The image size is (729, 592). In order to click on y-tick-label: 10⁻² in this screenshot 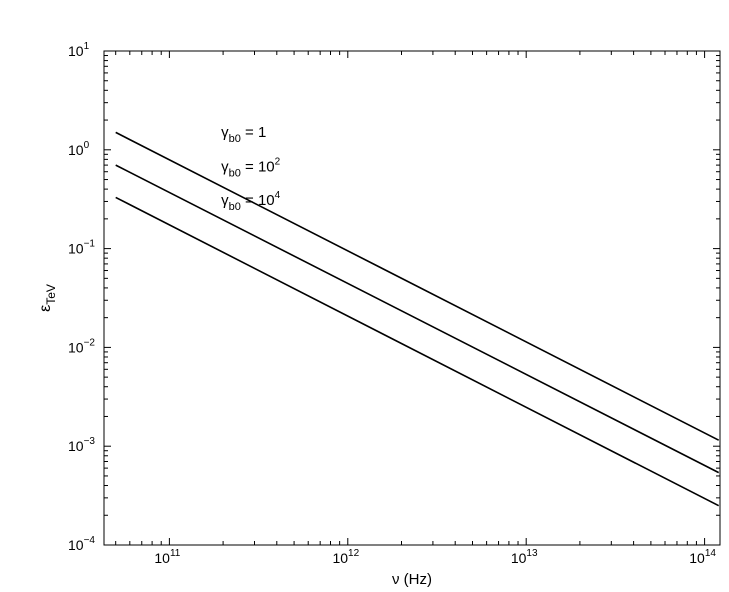, I will do `click(81, 346)`.